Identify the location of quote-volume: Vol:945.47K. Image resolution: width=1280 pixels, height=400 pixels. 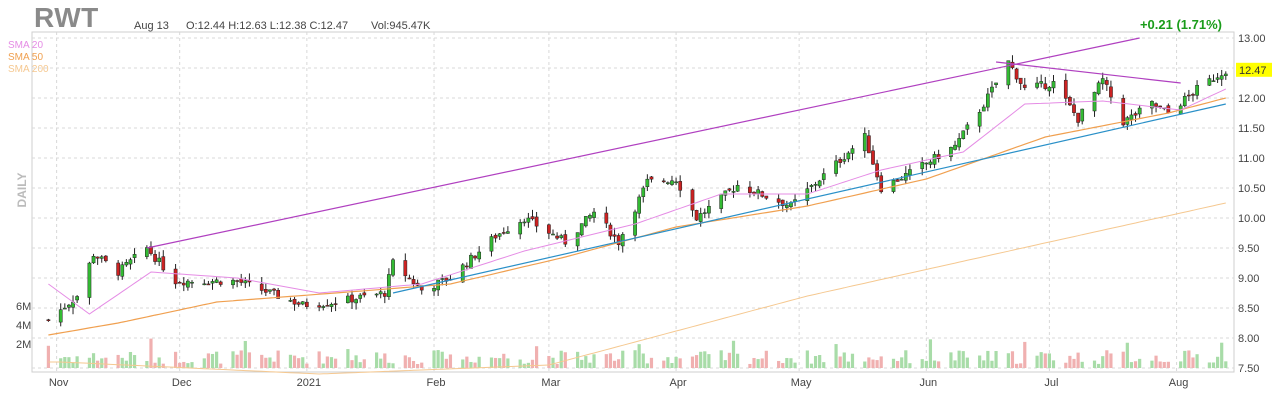
(401, 26).